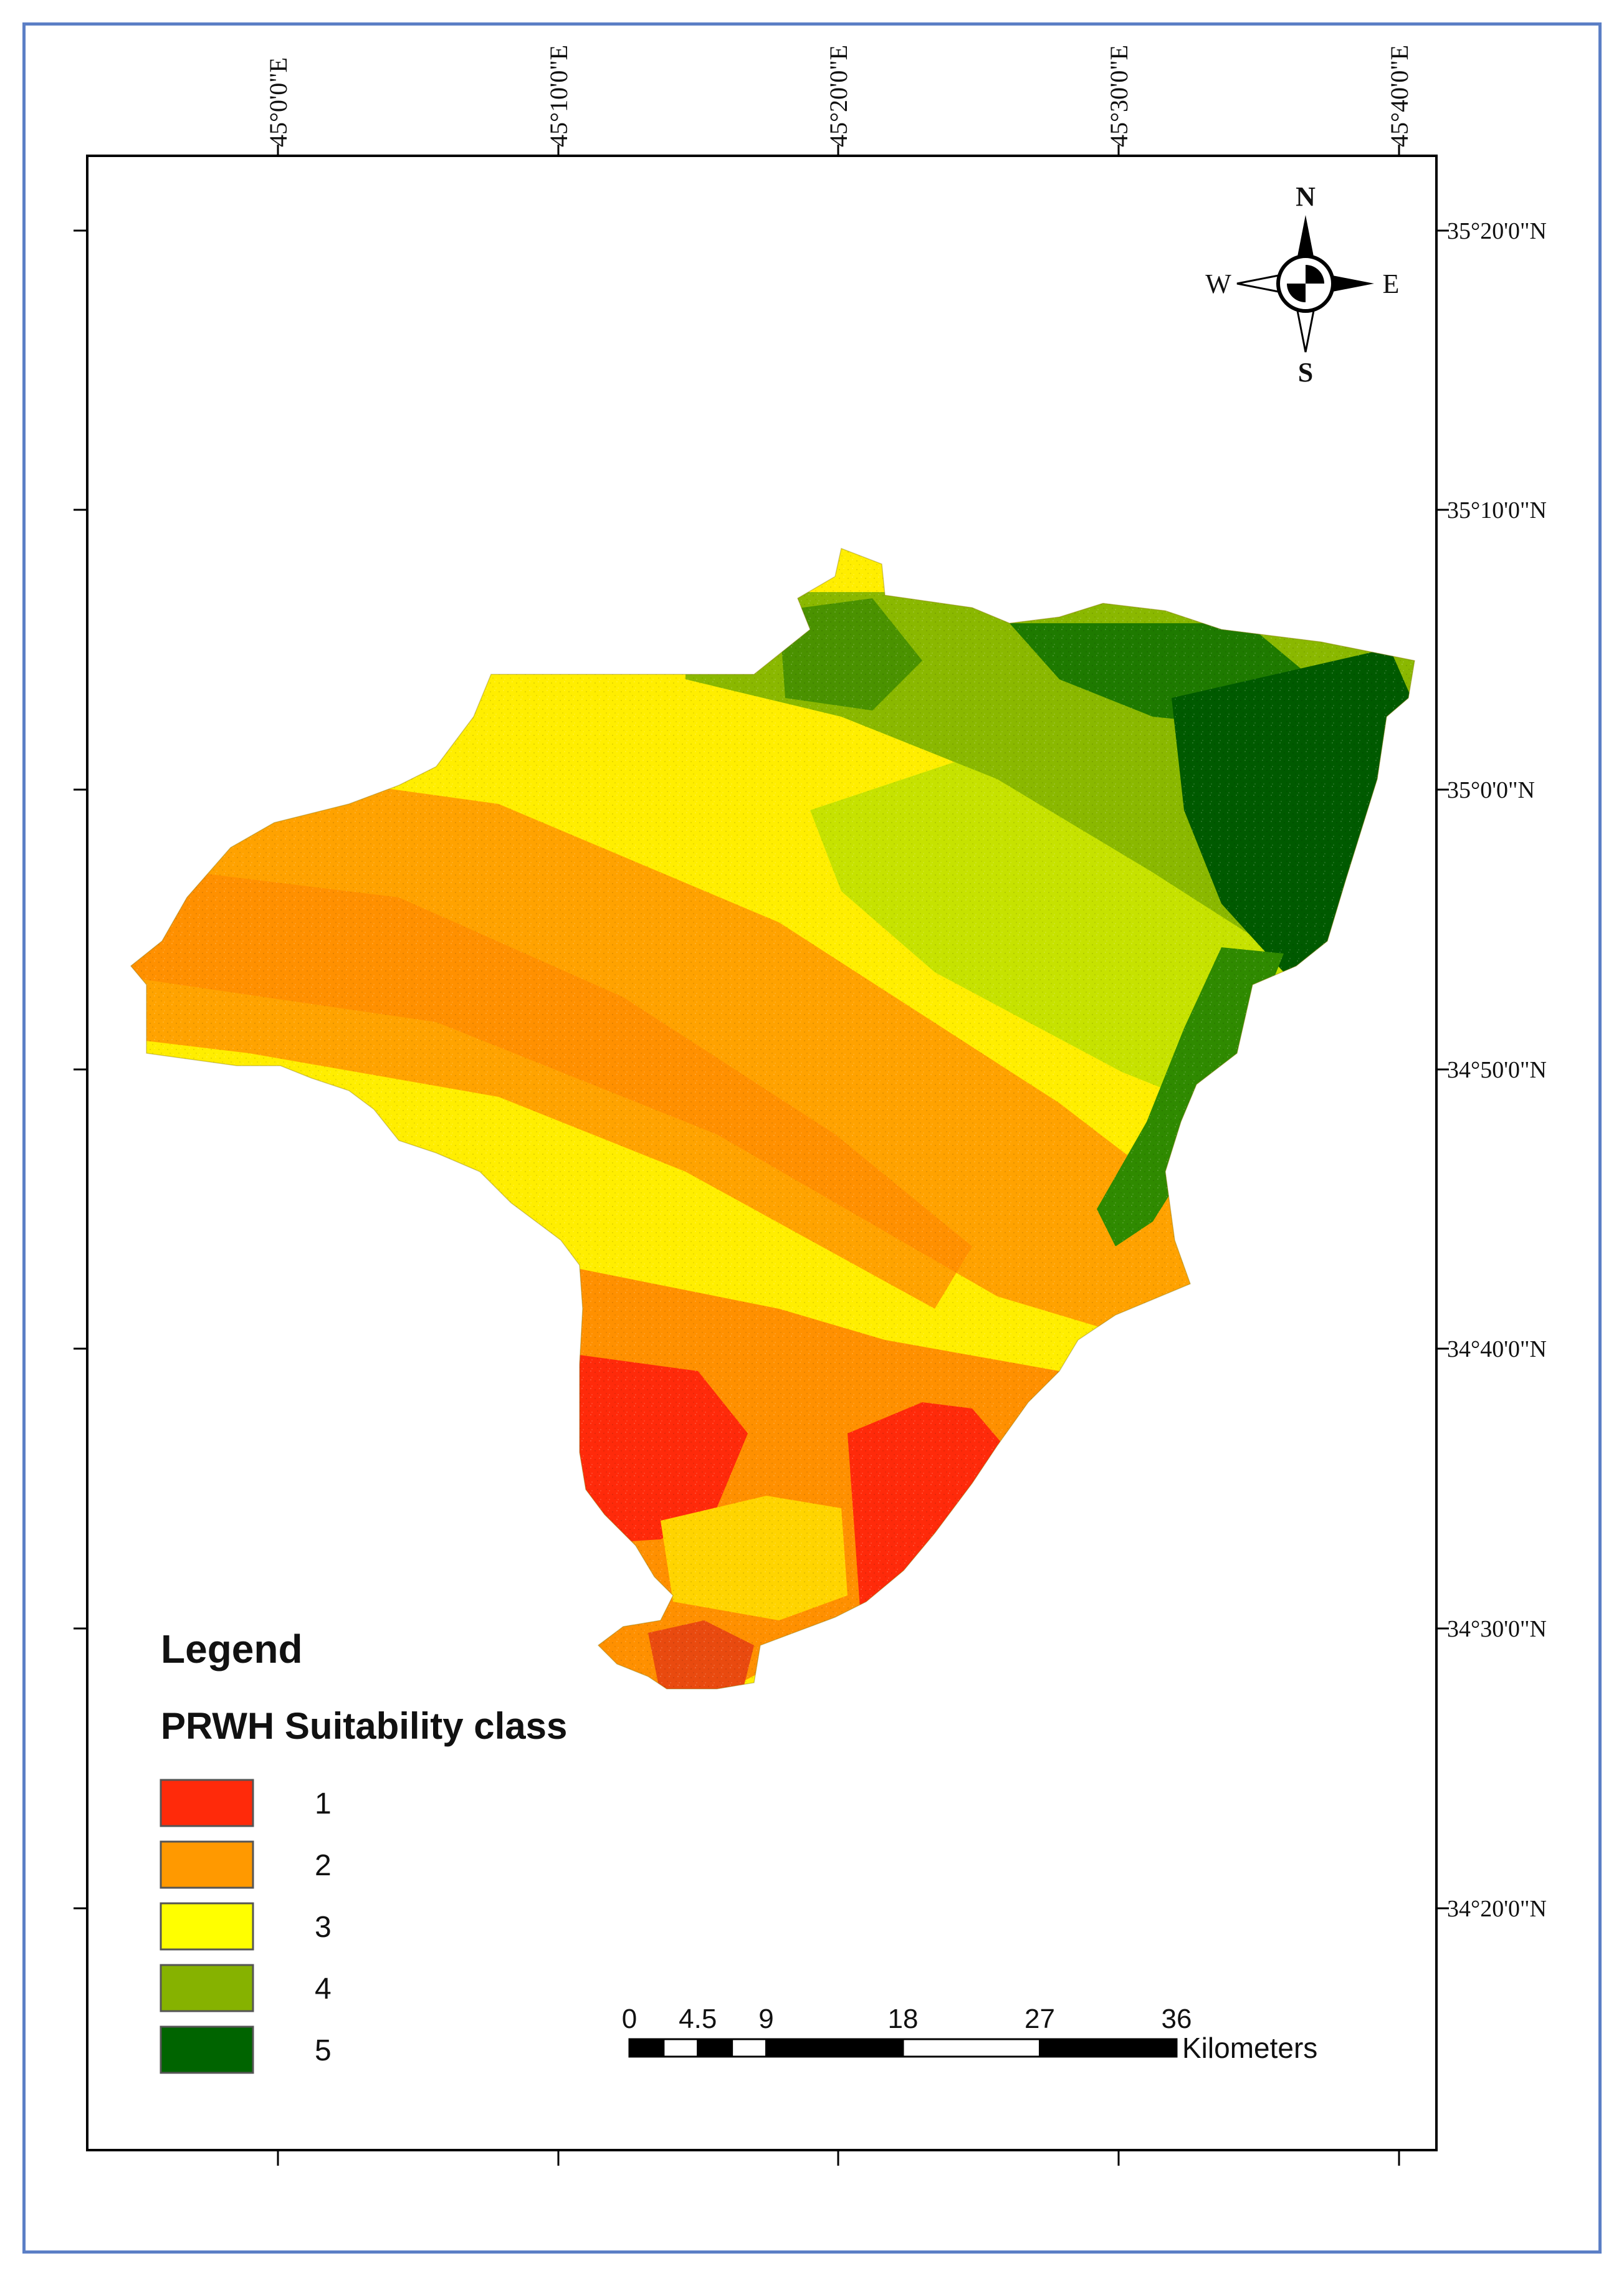 The width and height of the screenshot is (1624, 2276). What do you see at coordinates (1218, 284) in the screenshot?
I see `compass-label-w: W` at bounding box center [1218, 284].